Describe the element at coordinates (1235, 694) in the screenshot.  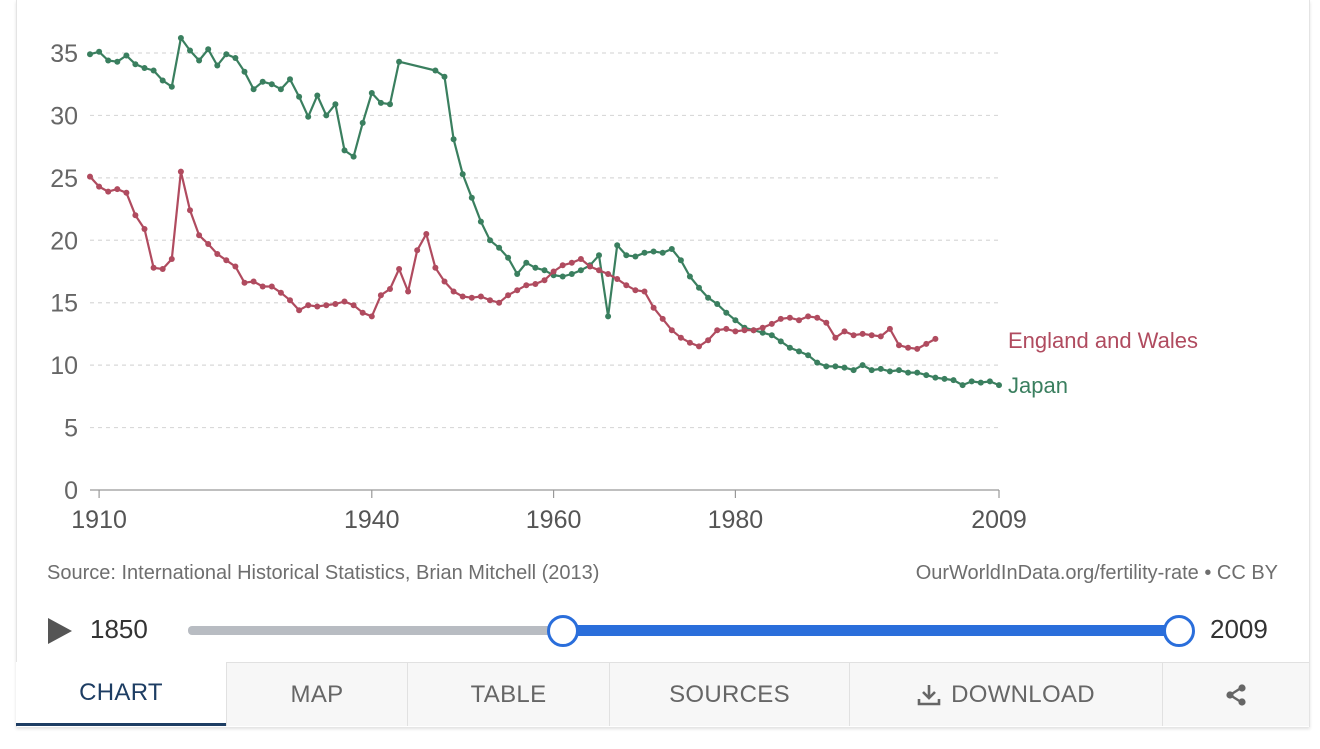
I see `share-button` at that location.